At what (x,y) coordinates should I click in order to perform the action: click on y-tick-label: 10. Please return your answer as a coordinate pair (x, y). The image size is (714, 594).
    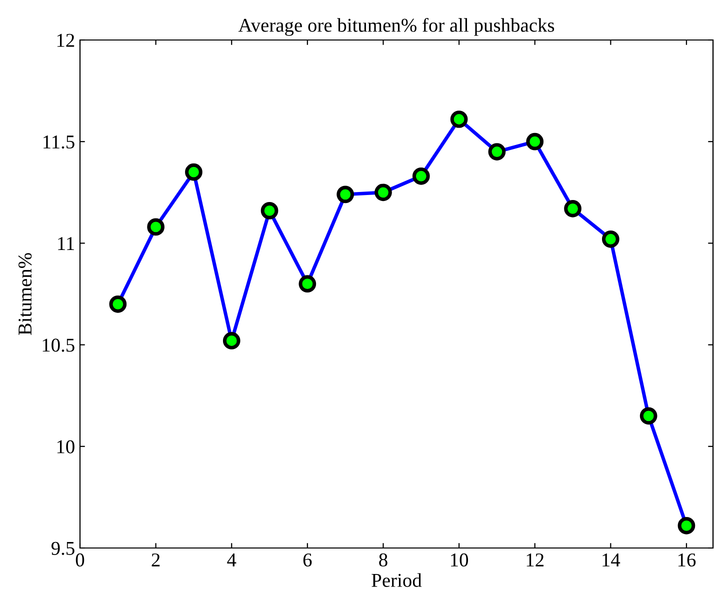
    Looking at the image, I should click on (65, 447).